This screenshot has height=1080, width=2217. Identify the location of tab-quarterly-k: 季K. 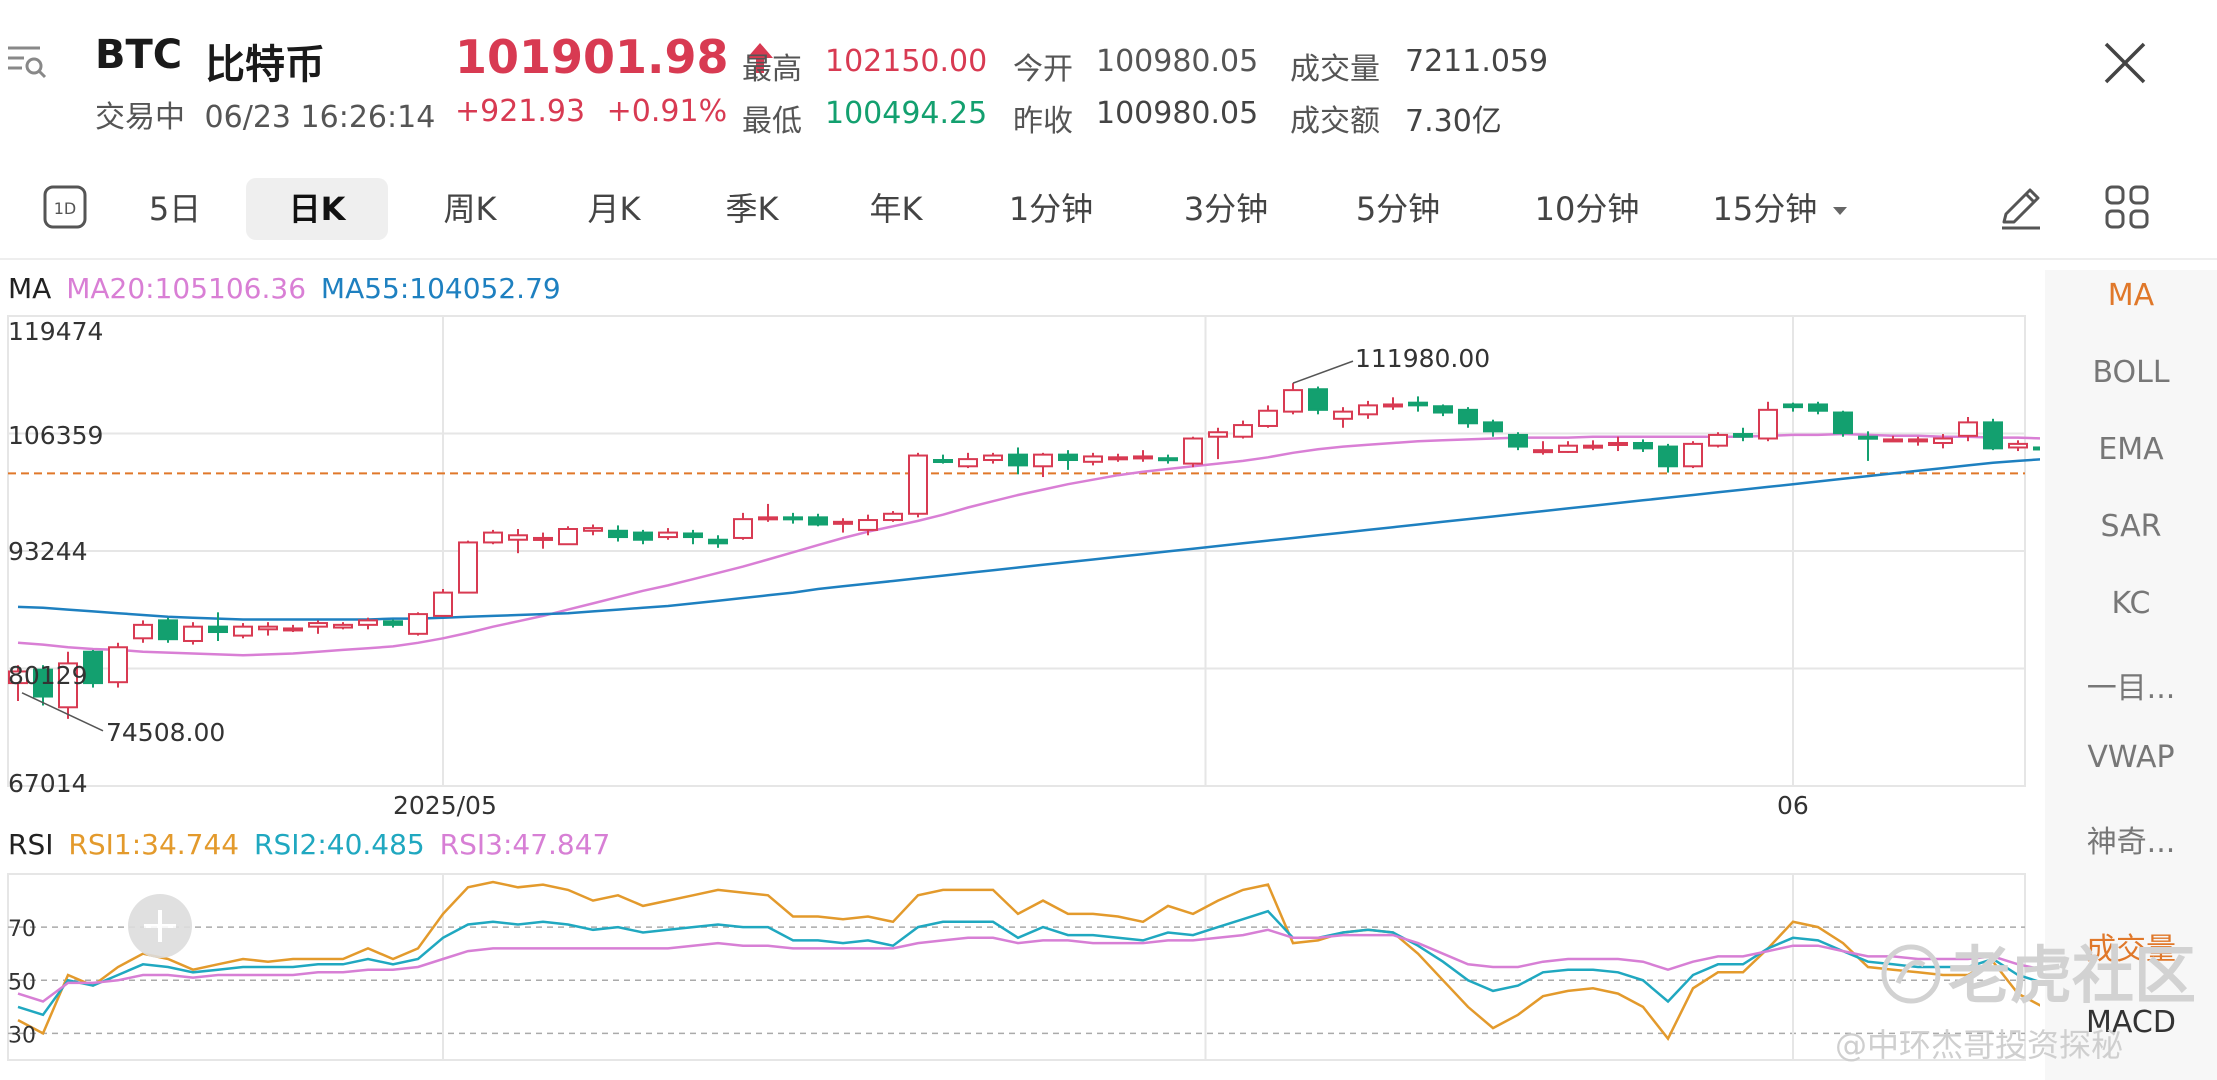
(752, 209).